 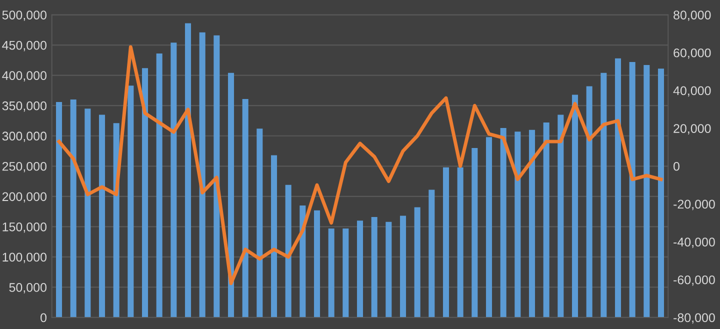 What do you see at coordinates (24, 106) in the screenshot?
I see `y-tick-label: 350,000` at bounding box center [24, 106].